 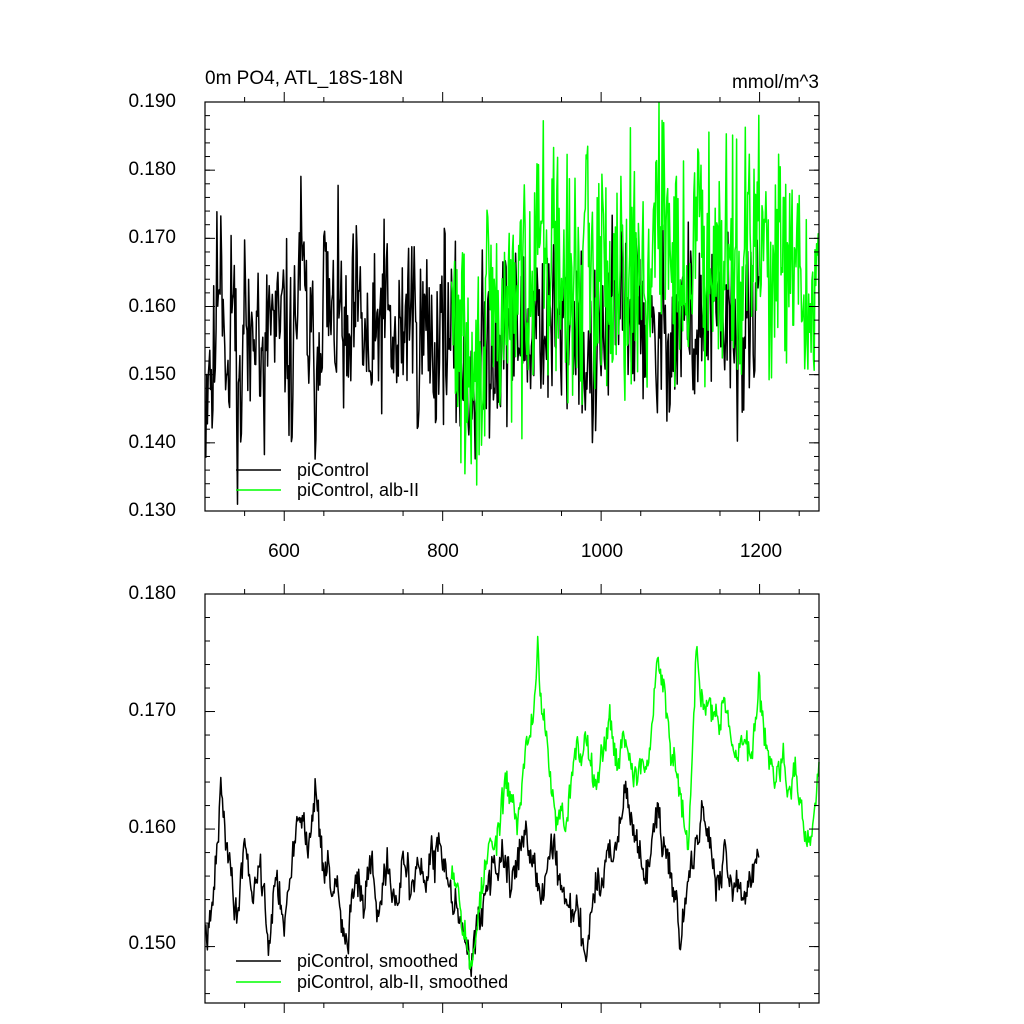 I want to click on legend-label-picontrol: piControl, so click(x=333, y=470).